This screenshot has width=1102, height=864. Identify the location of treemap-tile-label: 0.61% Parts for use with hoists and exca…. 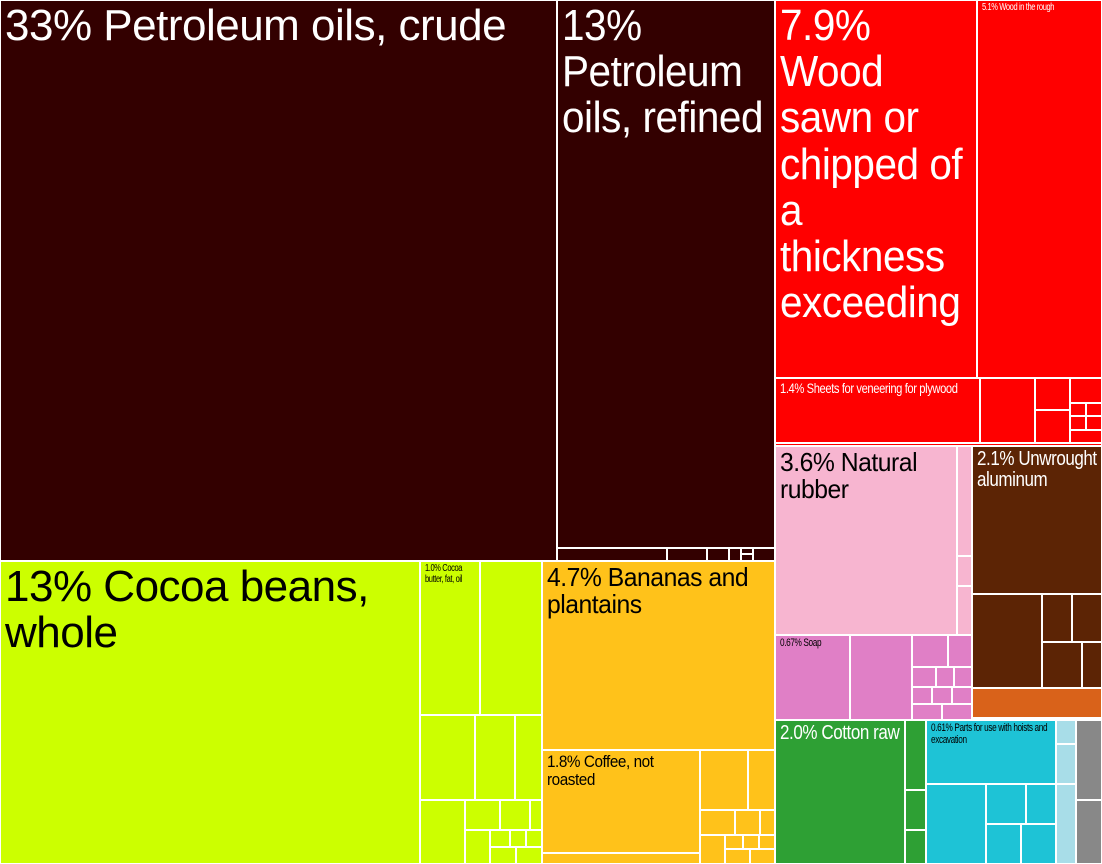
(989, 734).